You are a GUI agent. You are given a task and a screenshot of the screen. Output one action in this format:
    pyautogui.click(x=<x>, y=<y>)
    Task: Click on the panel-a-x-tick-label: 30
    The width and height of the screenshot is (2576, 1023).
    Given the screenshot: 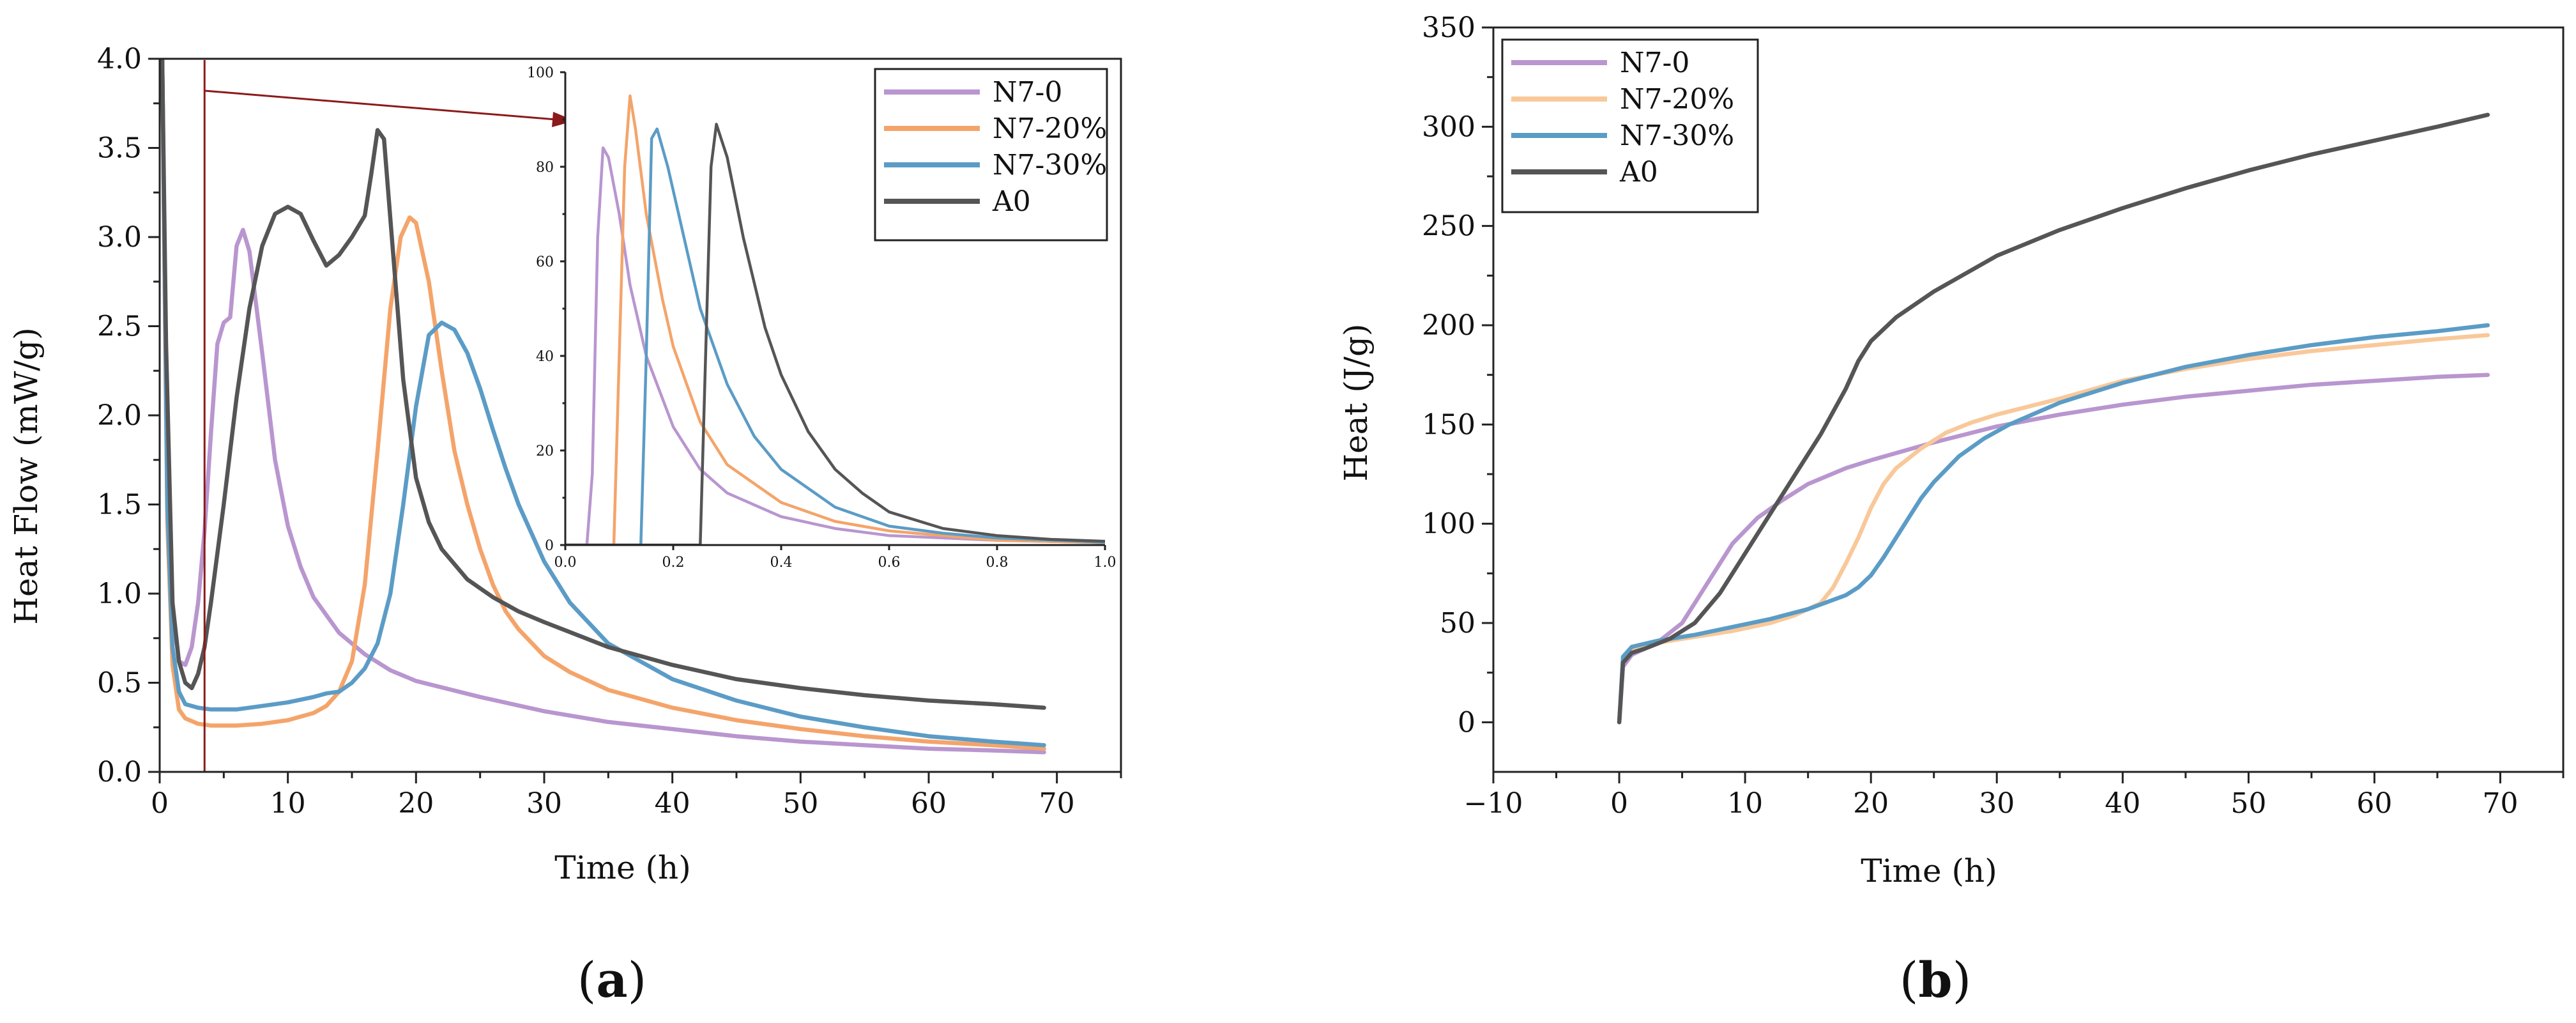 What is the action you would take?
    pyautogui.click(x=544, y=803)
    